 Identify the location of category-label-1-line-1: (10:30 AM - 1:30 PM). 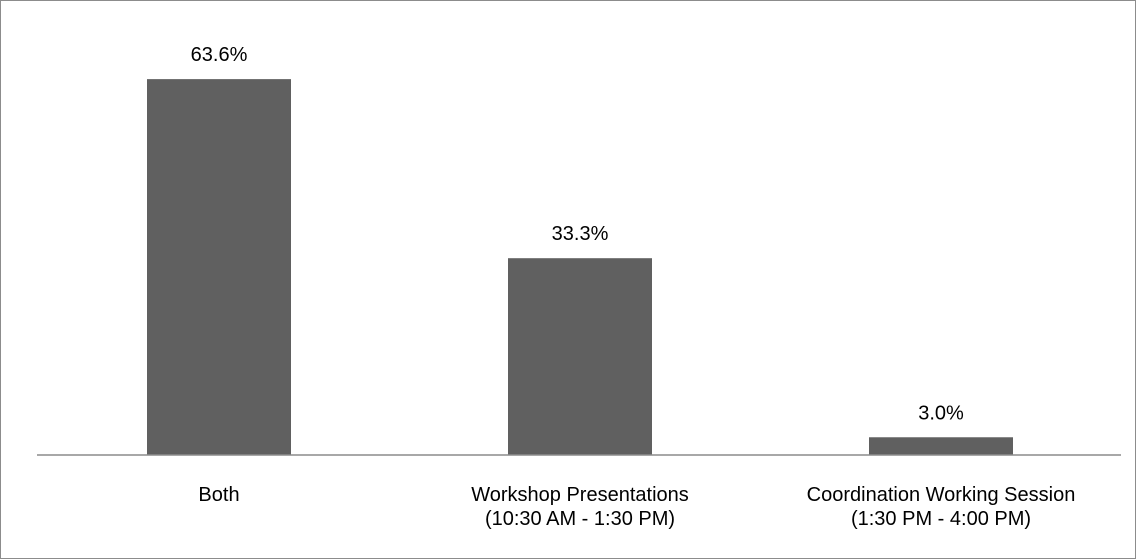
(580, 519).